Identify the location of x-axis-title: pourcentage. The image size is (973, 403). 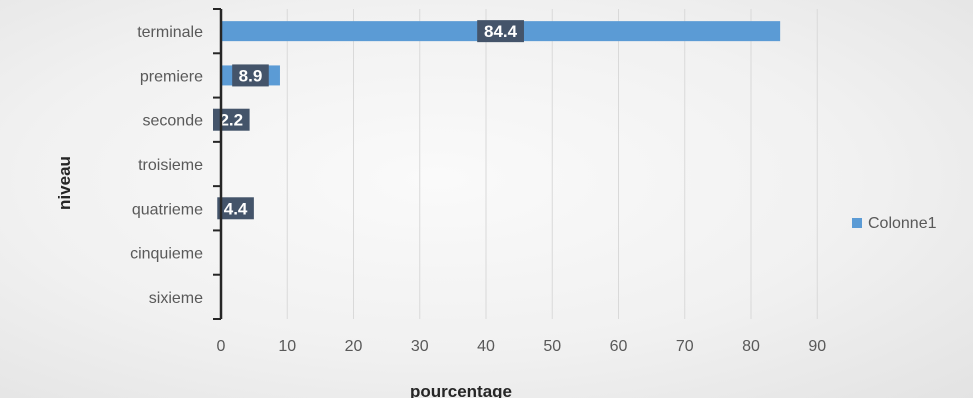
(461, 390).